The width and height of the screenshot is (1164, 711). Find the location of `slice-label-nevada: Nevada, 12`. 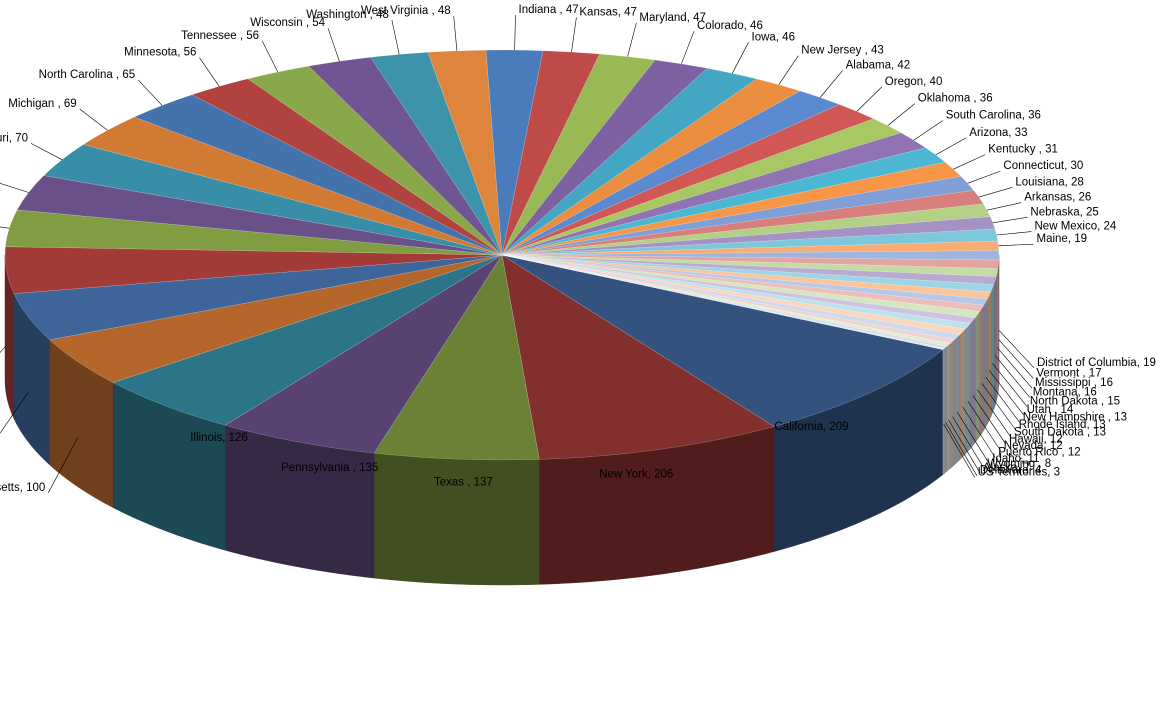

slice-label-nevada: Nevada, 12 is located at coordinates (1033, 446).